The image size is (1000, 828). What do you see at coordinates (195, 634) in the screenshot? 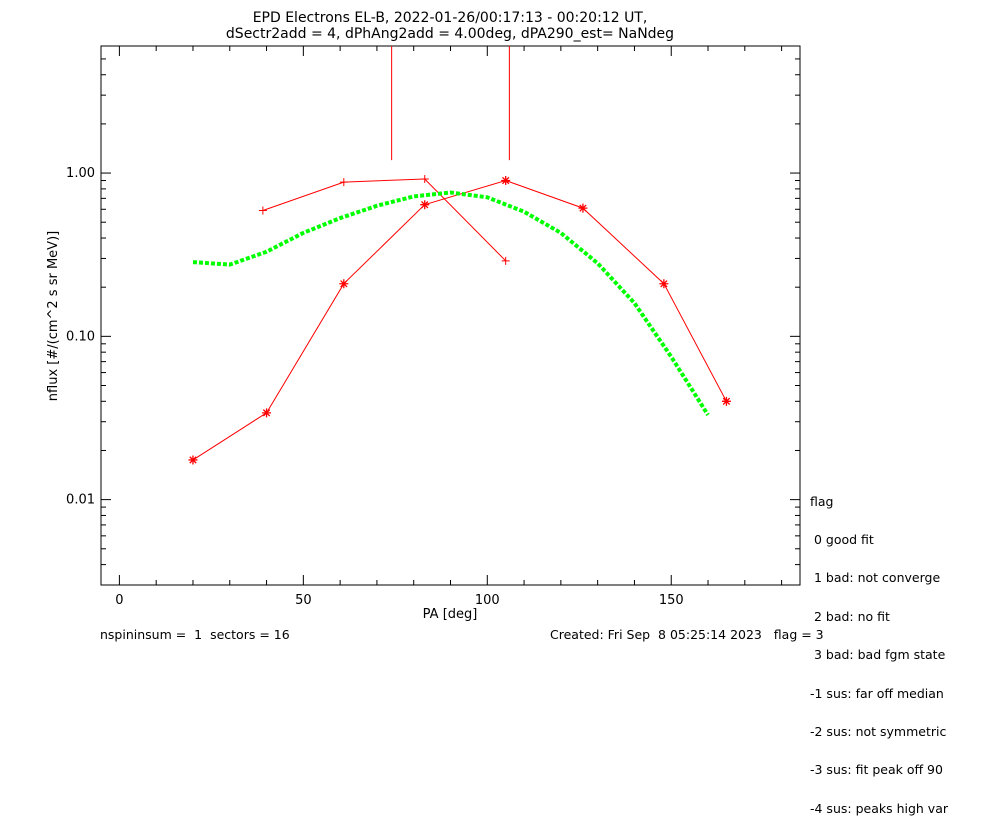
I see `footer-left: nspininsum = 1 sectors = 16` at bounding box center [195, 634].